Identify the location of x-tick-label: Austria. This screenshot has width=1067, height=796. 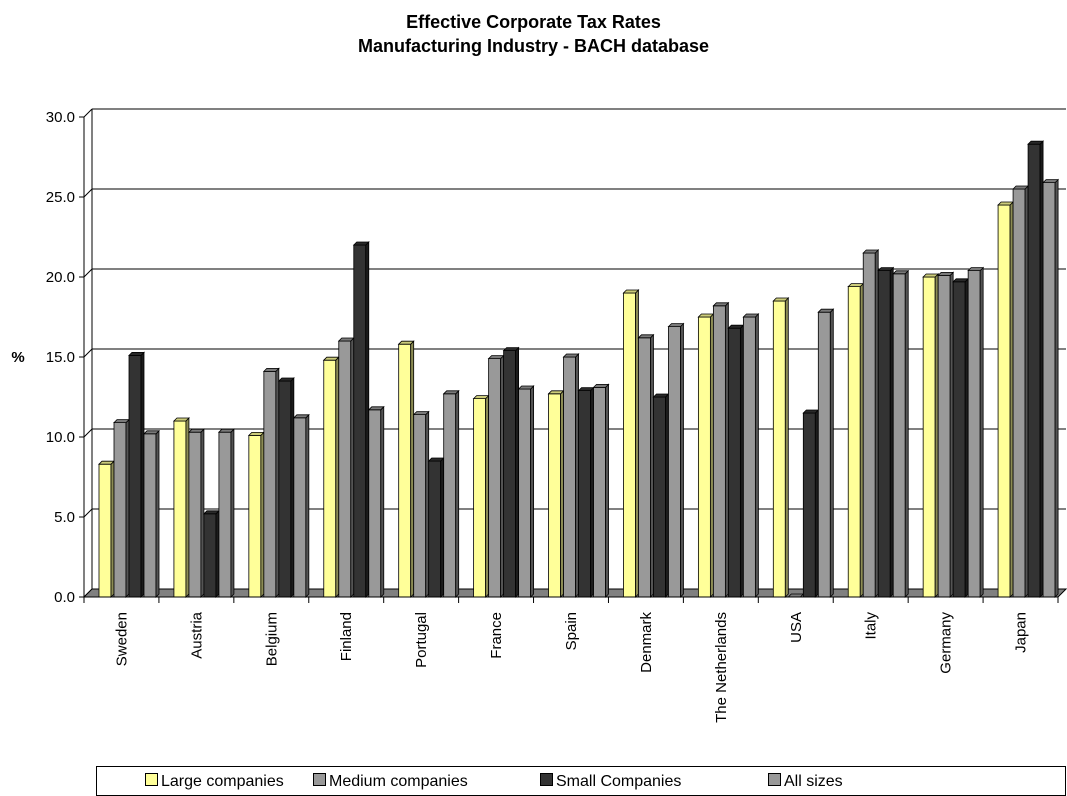
(196, 634).